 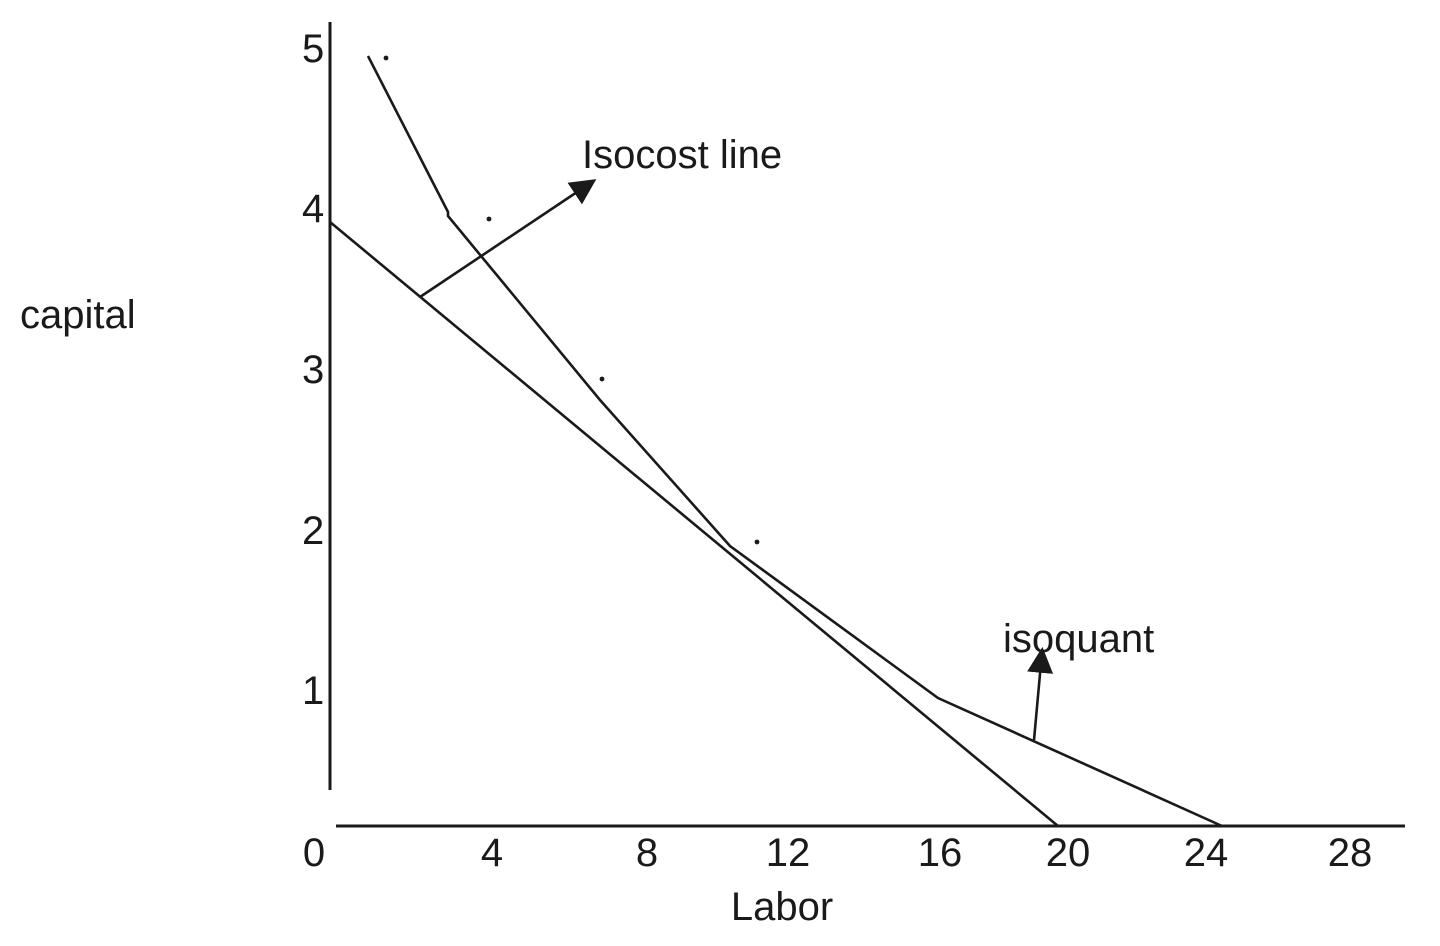 What do you see at coordinates (313, 49) in the screenshot?
I see `y-tick-label: 5` at bounding box center [313, 49].